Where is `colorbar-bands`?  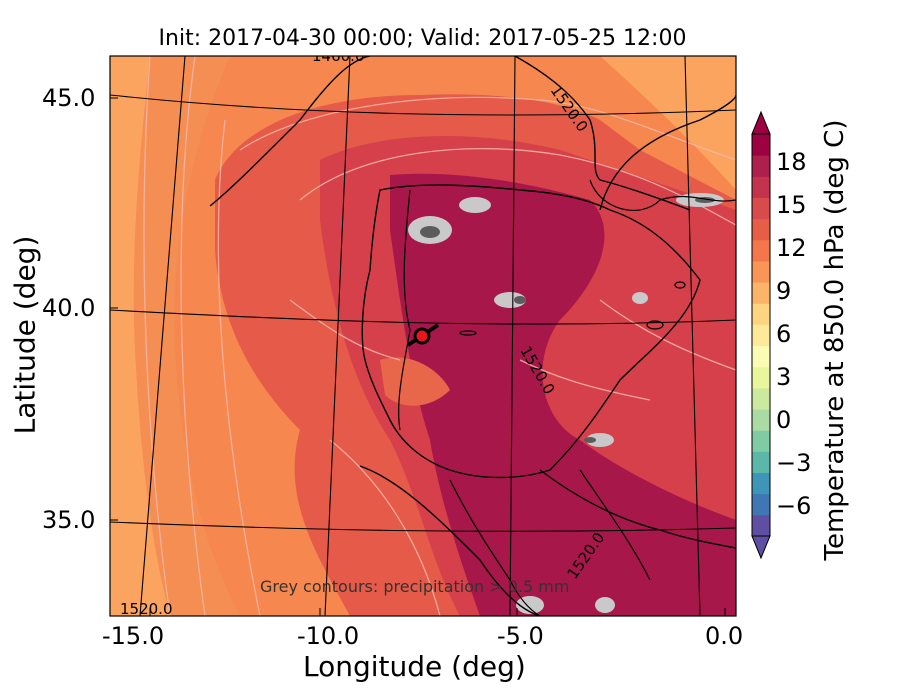 colorbar-bands is located at coordinates (761, 335).